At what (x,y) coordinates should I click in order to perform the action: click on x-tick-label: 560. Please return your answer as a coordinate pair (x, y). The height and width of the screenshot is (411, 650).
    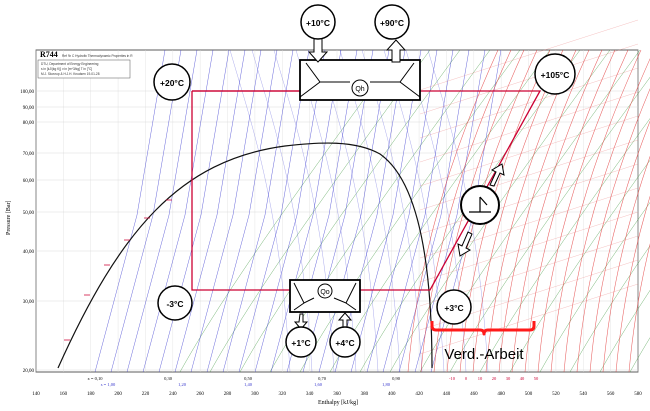
    Looking at the image, I should click on (611, 394).